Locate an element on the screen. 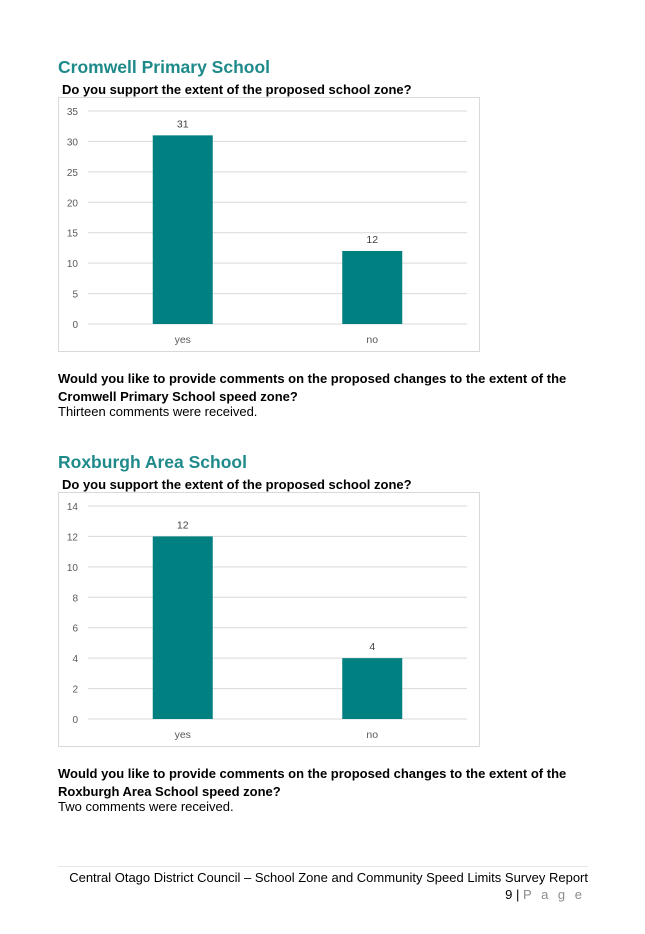 The width and height of the screenshot is (645, 934). y-tick-label: 14 is located at coordinates (73, 507).